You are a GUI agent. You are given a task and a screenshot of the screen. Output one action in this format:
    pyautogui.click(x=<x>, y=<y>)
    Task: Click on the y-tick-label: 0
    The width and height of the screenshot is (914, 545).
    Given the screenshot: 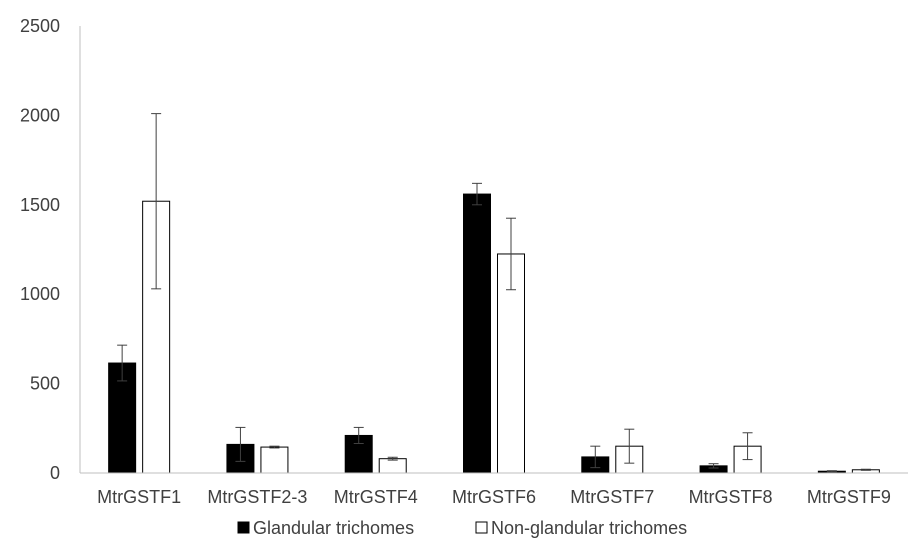 What is the action you would take?
    pyautogui.click(x=55, y=473)
    